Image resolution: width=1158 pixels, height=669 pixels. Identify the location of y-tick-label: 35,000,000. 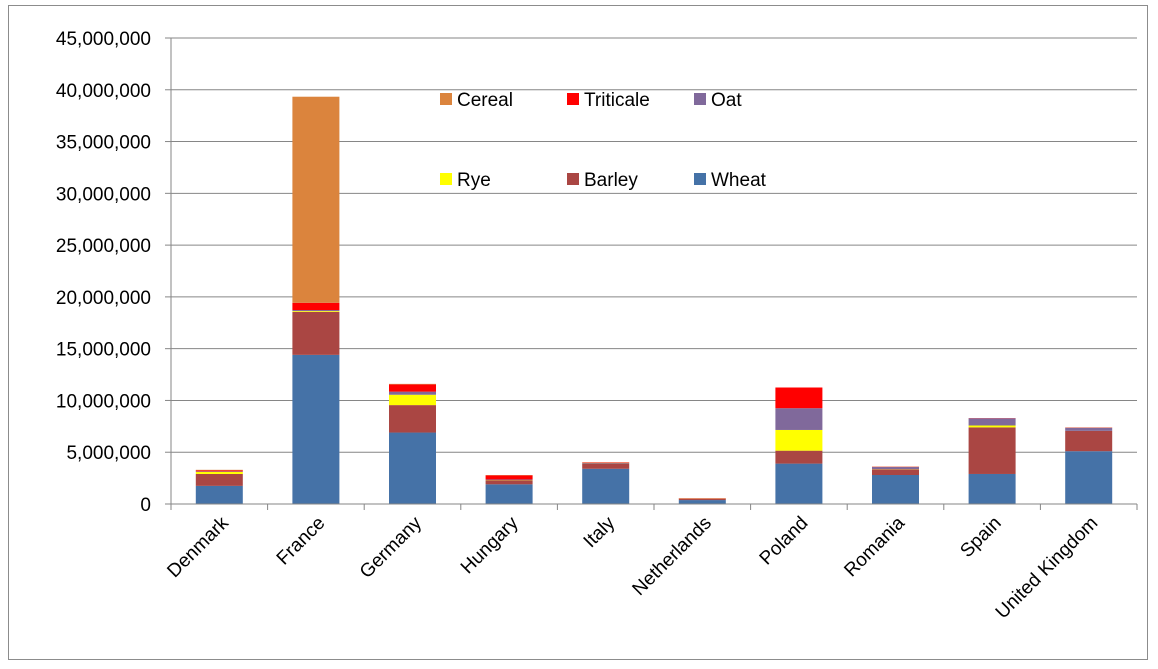
(103, 143).